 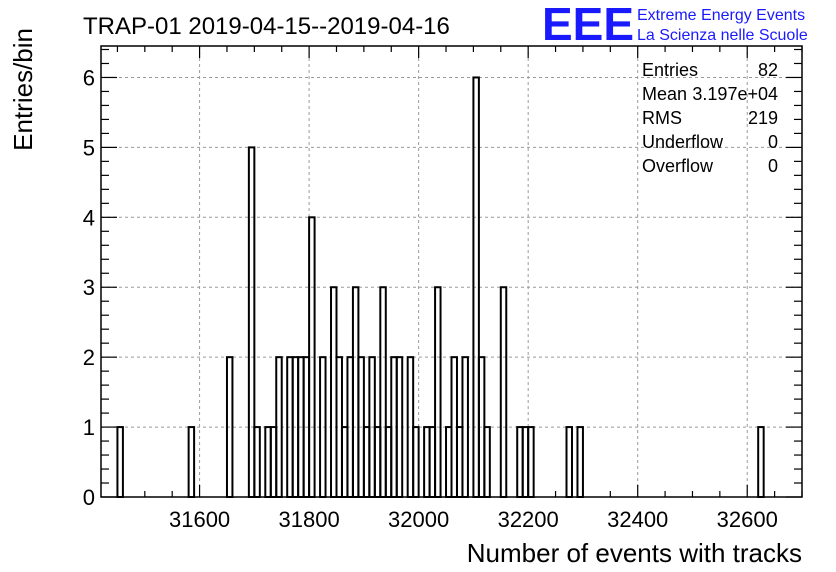 What do you see at coordinates (89, 427) in the screenshot?
I see `y-tick-label: 1` at bounding box center [89, 427].